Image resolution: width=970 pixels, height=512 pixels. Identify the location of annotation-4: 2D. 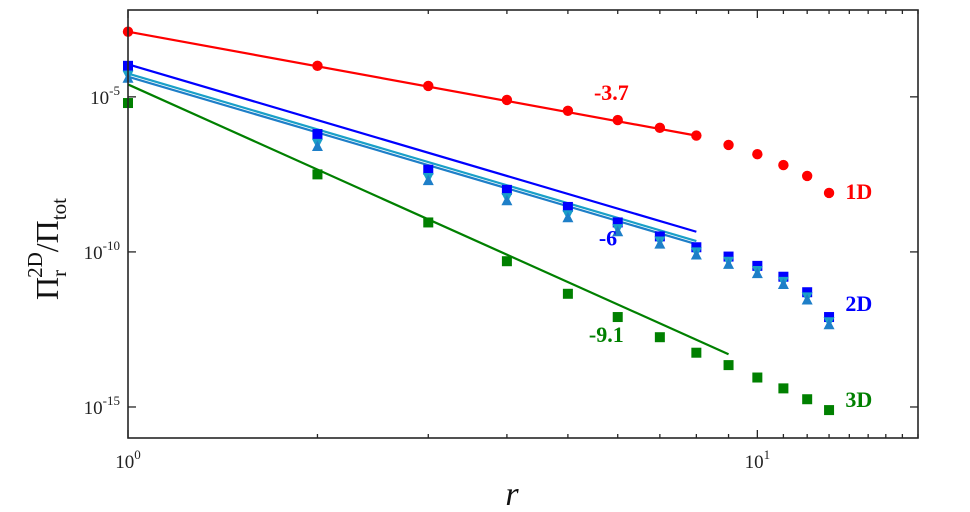
(858, 303).